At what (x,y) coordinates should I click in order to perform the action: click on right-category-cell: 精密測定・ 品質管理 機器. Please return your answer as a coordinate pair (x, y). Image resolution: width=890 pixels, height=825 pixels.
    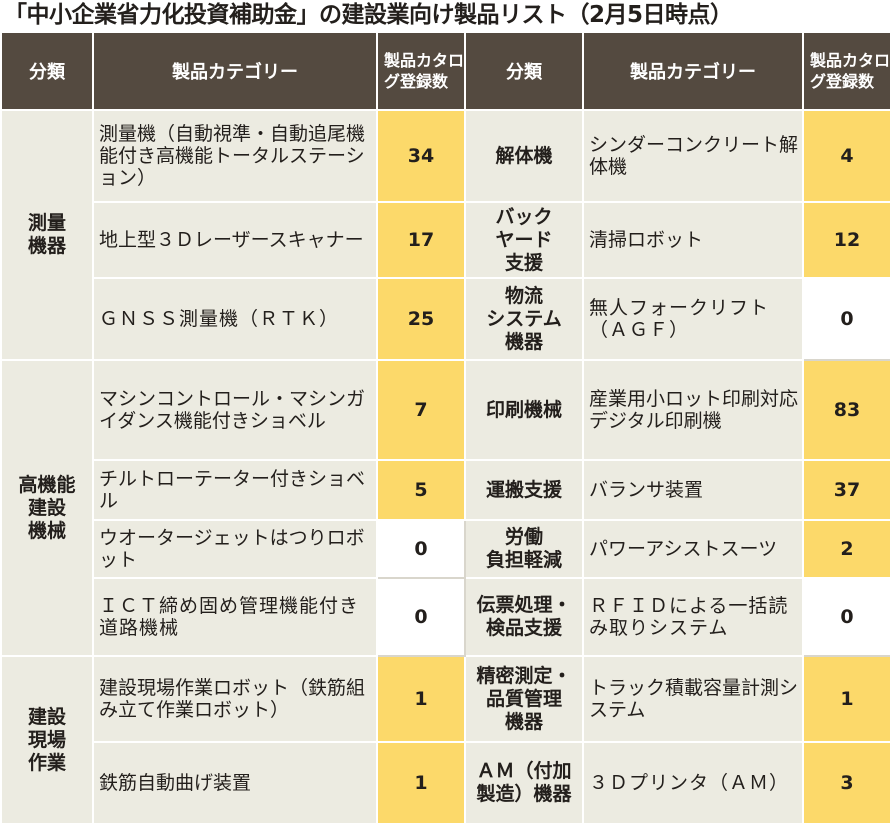
    Looking at the image, I should click on (524, 699).